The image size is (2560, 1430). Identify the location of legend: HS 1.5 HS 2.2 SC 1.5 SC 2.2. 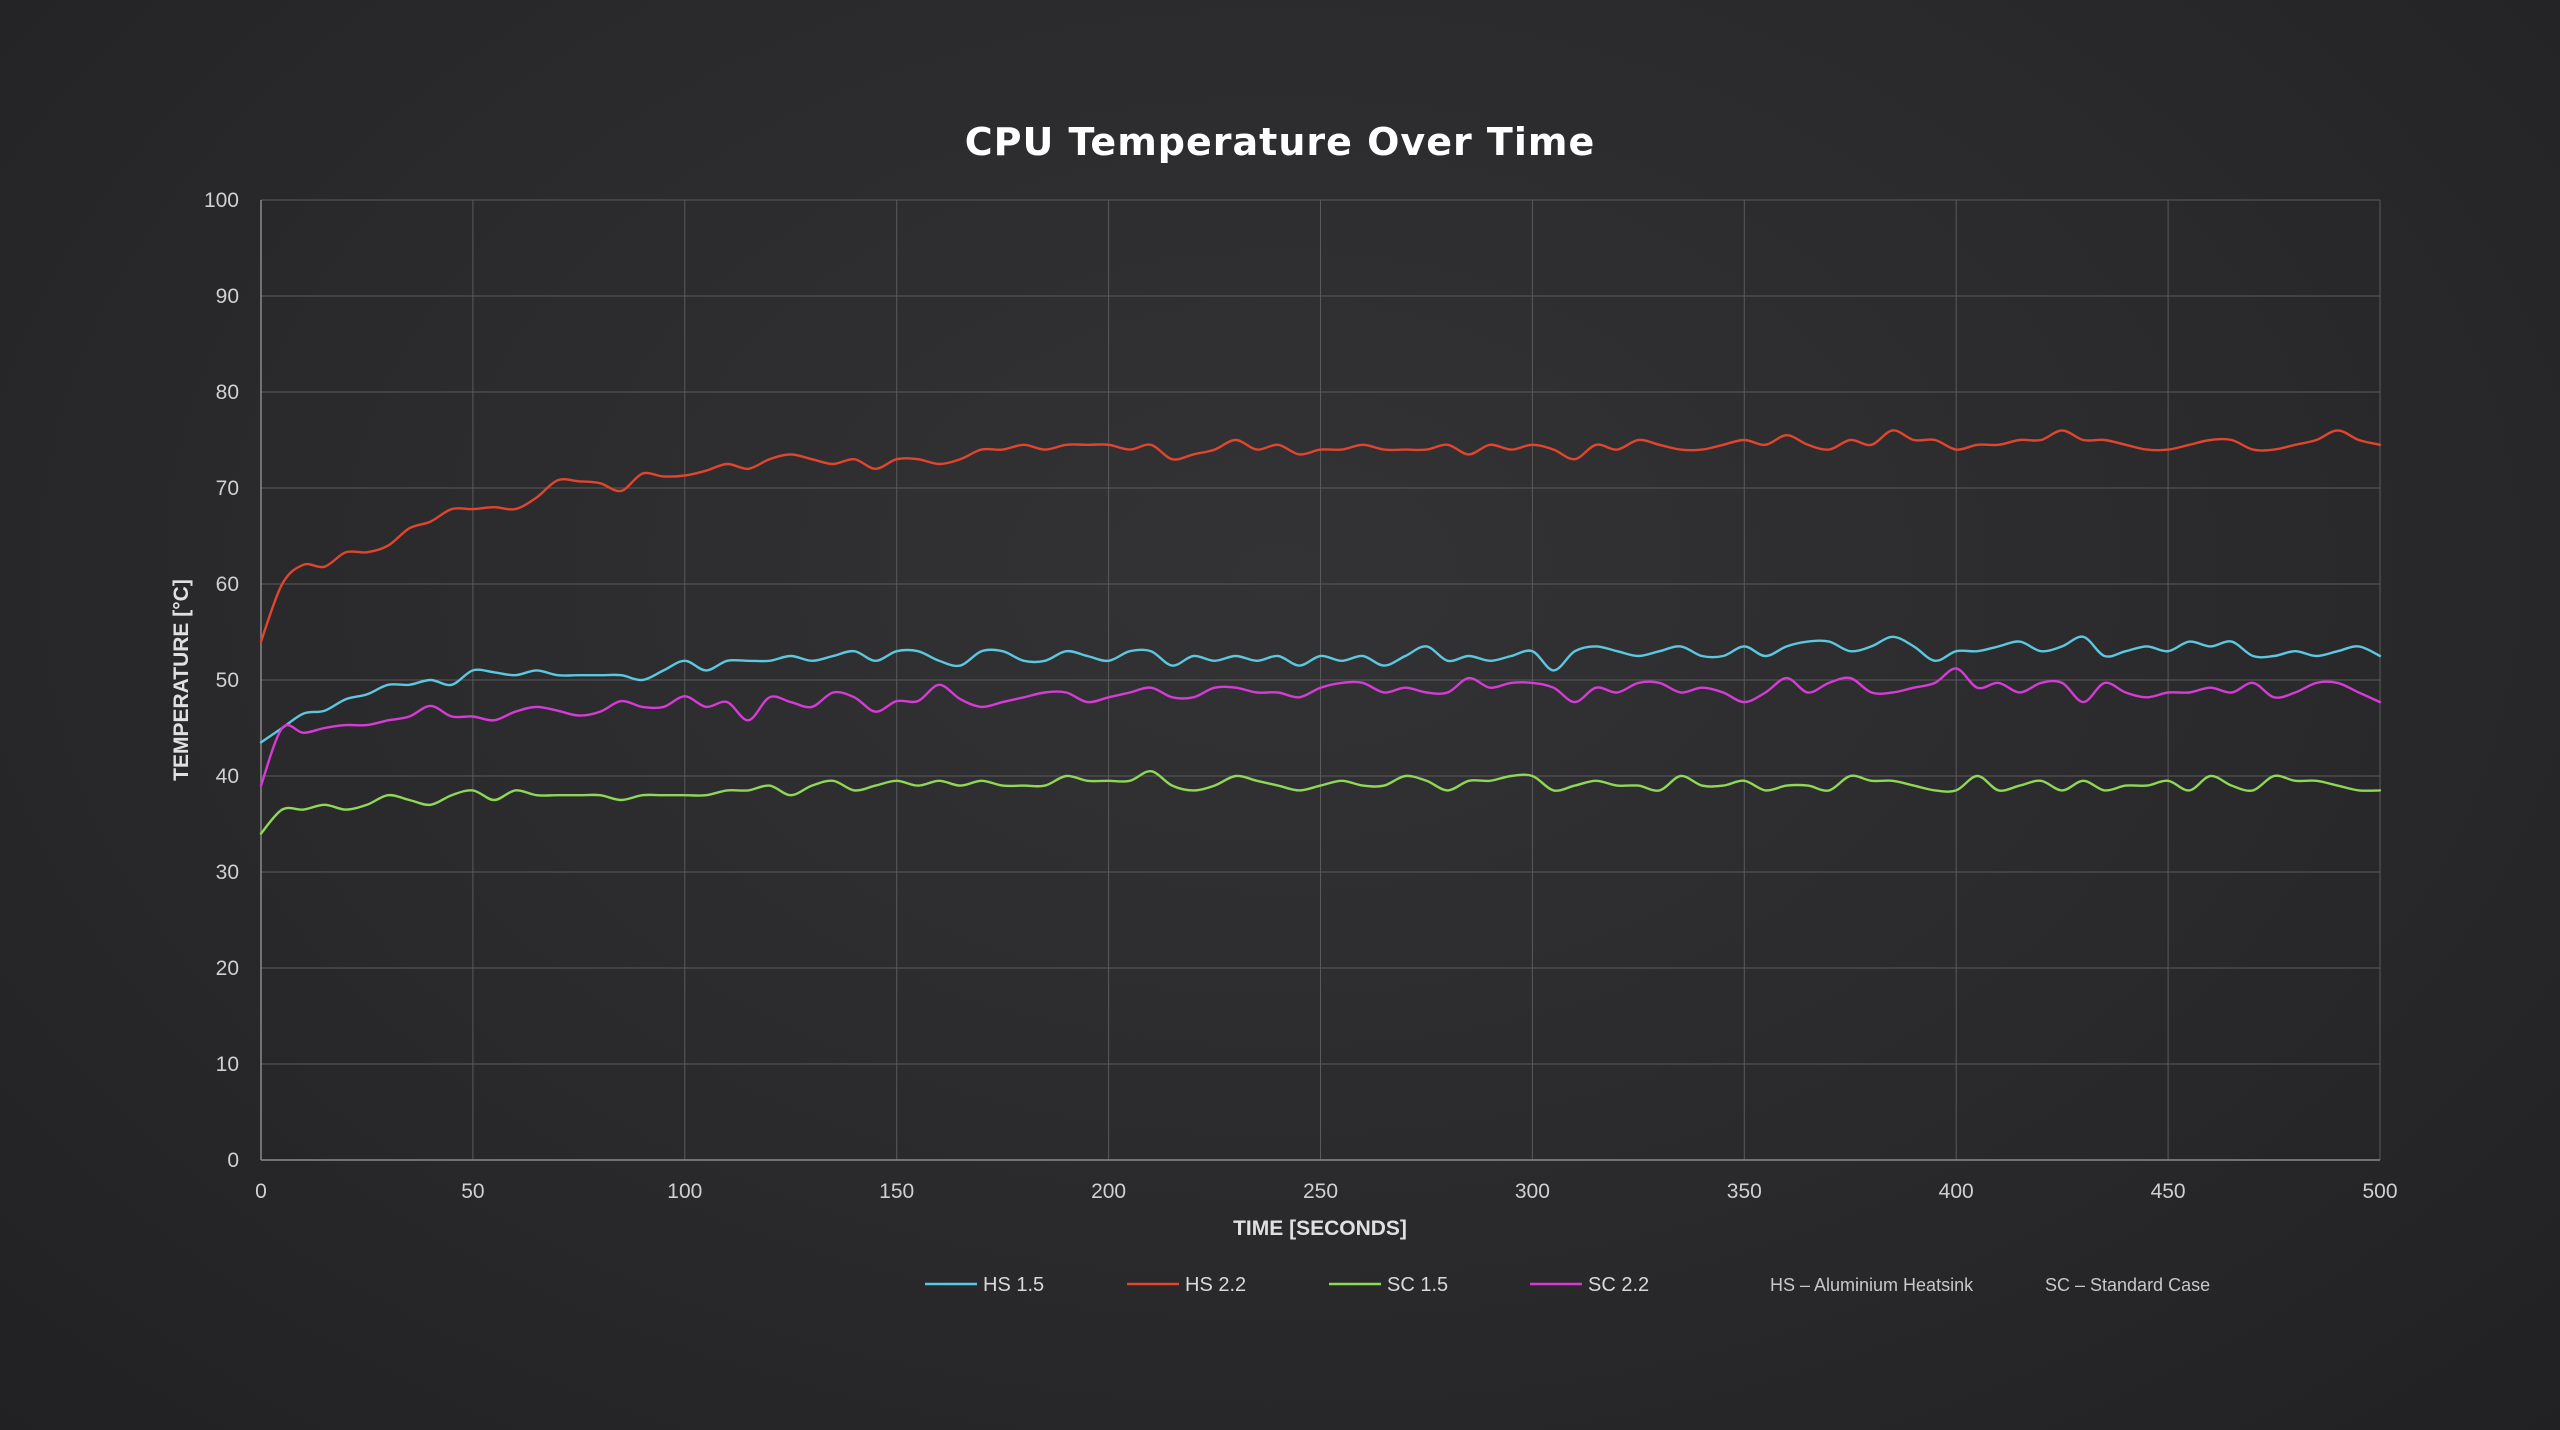
(1287, 1285).